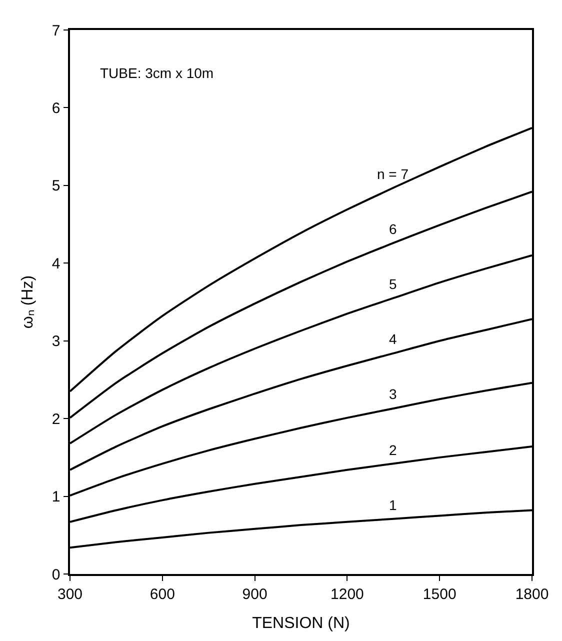 The width and height of the screenshot is (562, 641). Describe the element at coordinates (56, 419) in the screenshot. I see `y-tick-label: 2` at that location.